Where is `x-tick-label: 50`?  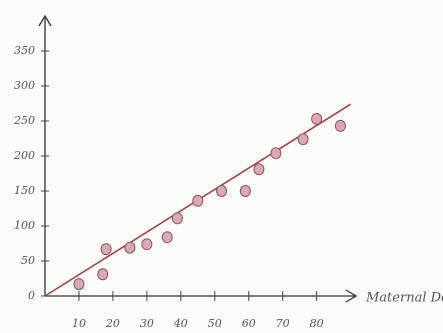 x-tick-label: 50 is located at coordinates (215, 323).